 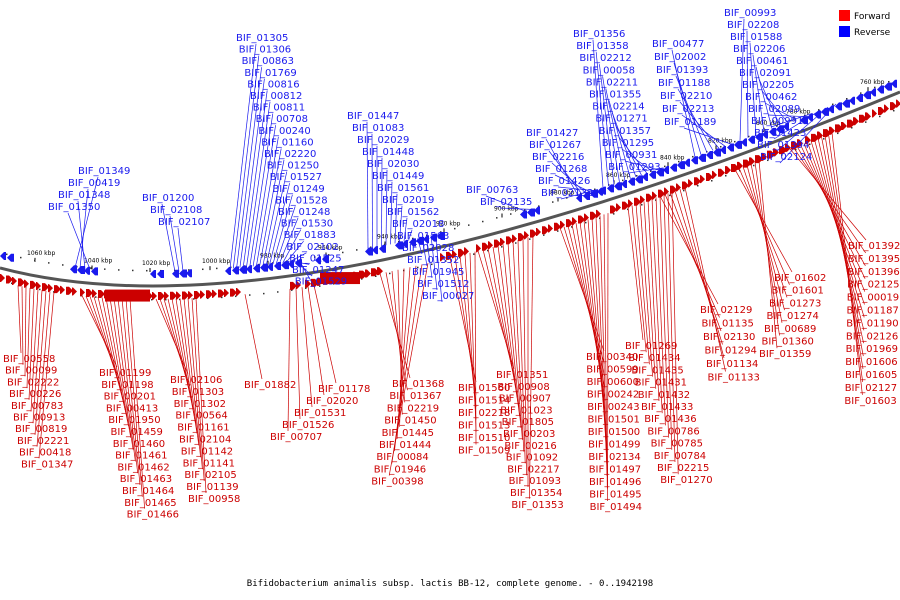 What do you see at coordinates (321, 282) in the screenshot?
I see `gene-label: BIF_01529` at bounding box center [321, 282].